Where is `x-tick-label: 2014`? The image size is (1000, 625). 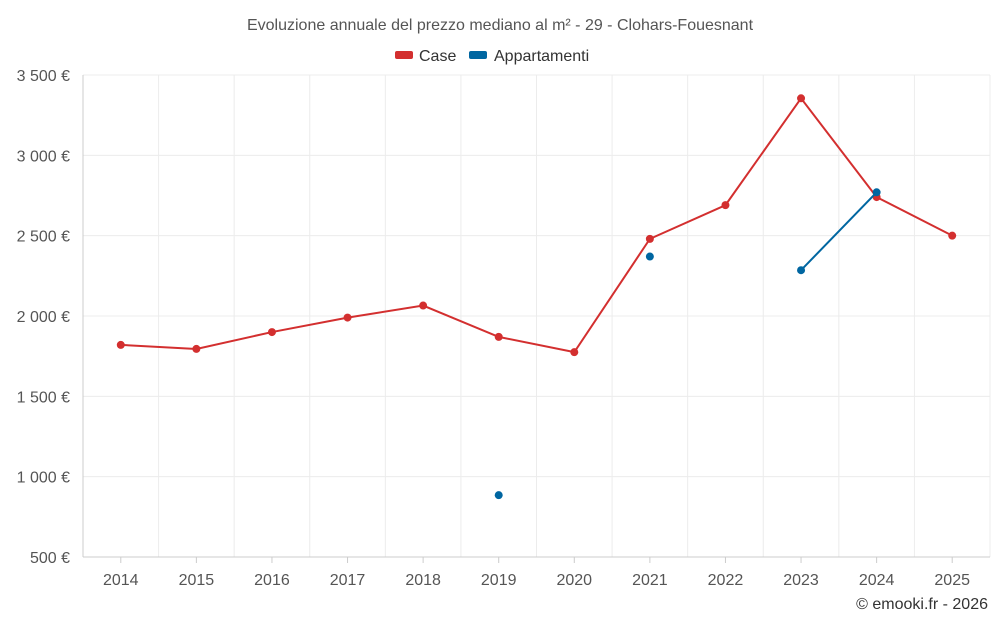
x-tick-label: 2014 is located at coordinates (121, 580).